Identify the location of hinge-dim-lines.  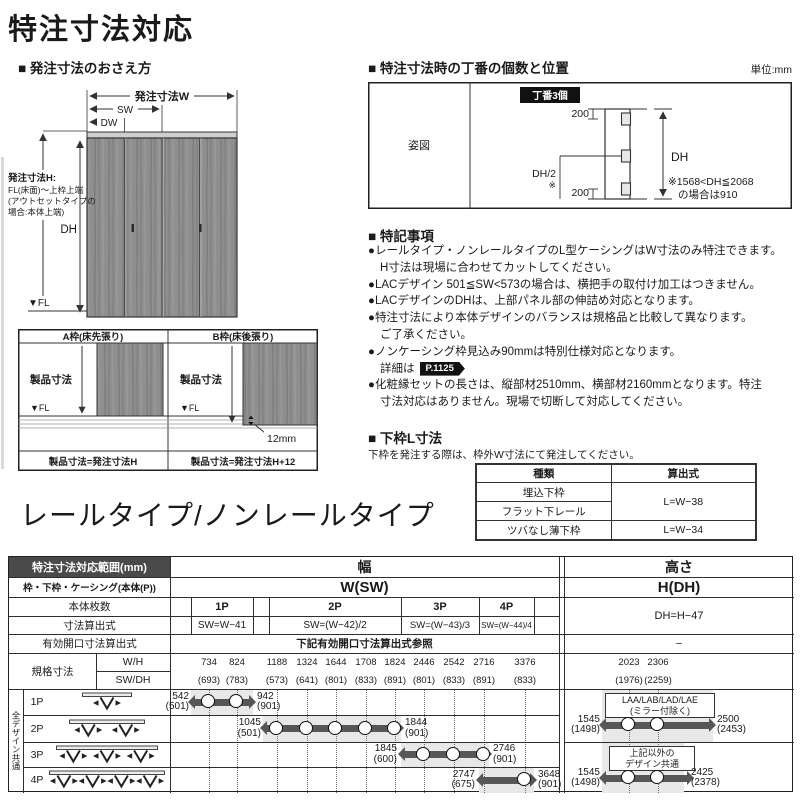
(615, 154).